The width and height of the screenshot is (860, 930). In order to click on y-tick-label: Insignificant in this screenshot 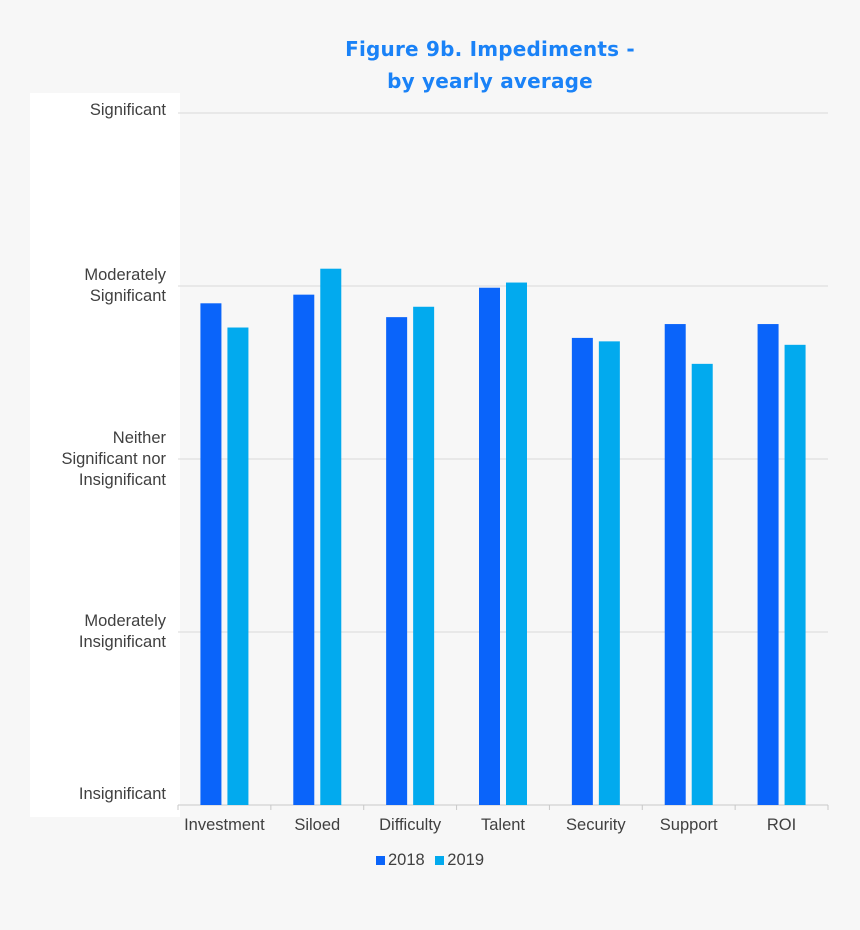, I will do `click(83, 794)`.